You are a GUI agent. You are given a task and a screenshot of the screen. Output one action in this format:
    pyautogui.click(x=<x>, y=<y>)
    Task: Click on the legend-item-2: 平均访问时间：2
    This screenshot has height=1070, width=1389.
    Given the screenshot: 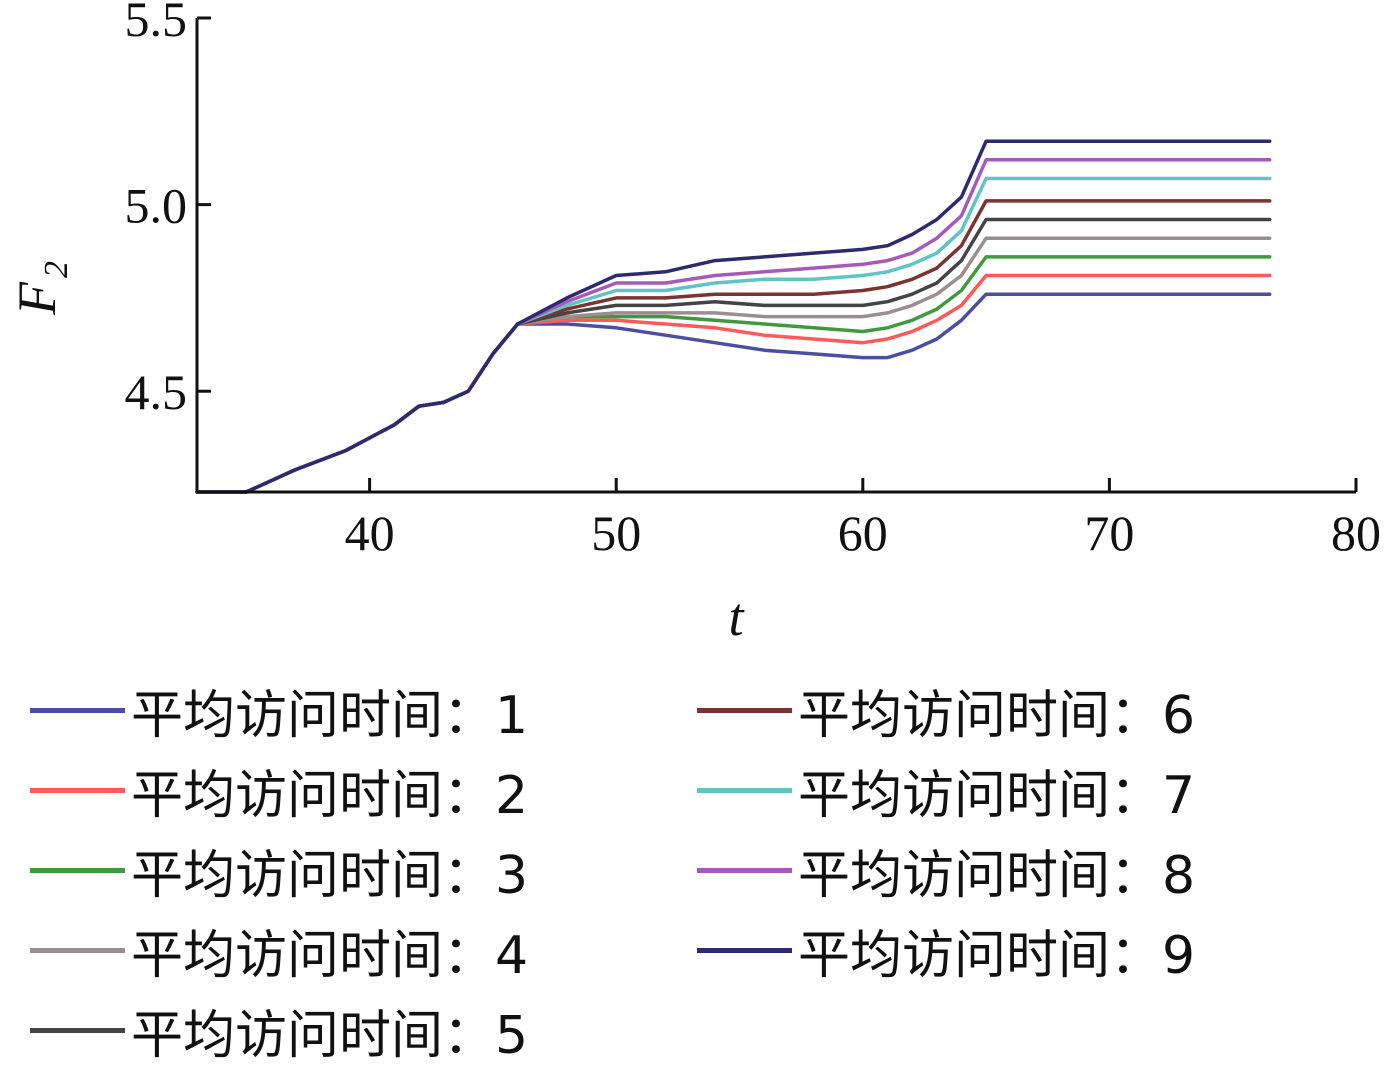 What is the action you would take?
    pyautogui.click(x=279, y=790)
    